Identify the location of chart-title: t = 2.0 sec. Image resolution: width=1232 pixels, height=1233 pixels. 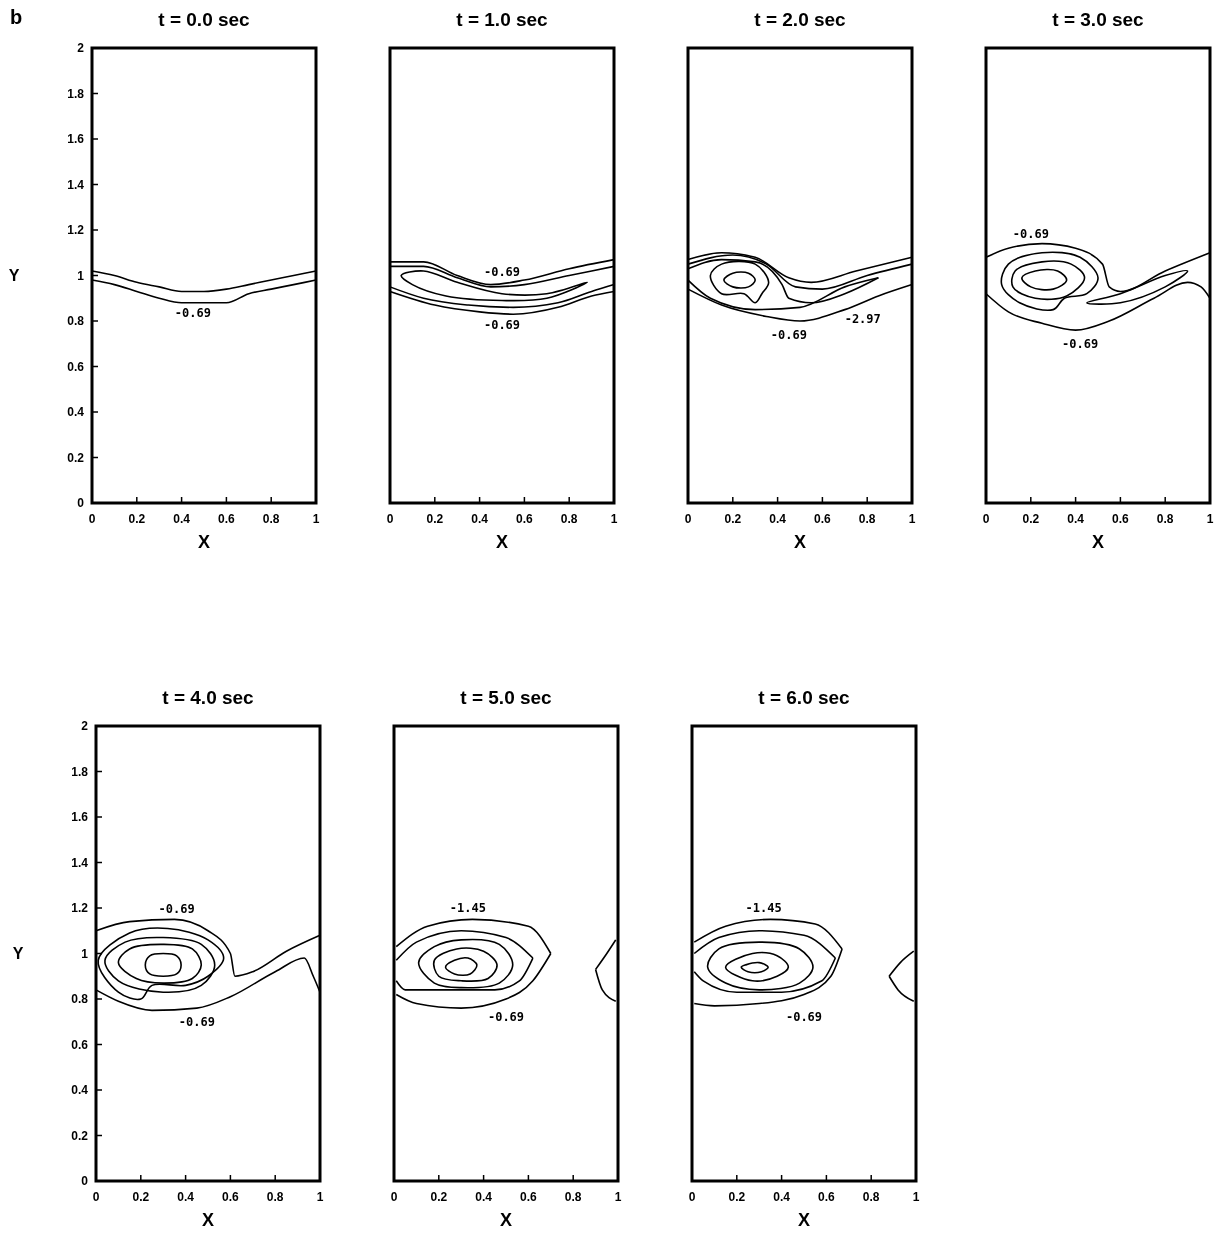
(800, 19).